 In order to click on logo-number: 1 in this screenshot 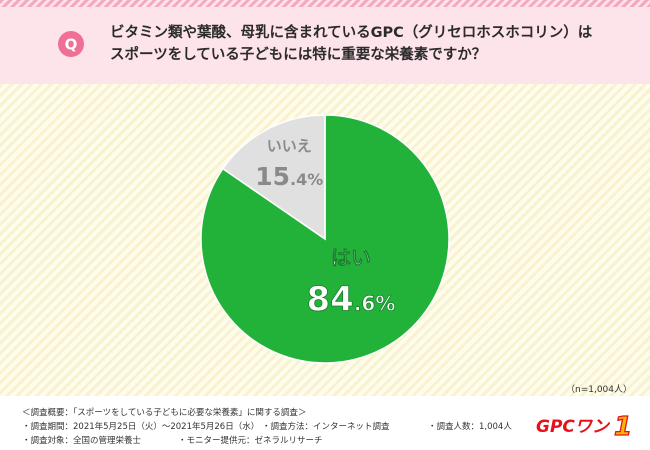, I will do `click(623, 426)`.